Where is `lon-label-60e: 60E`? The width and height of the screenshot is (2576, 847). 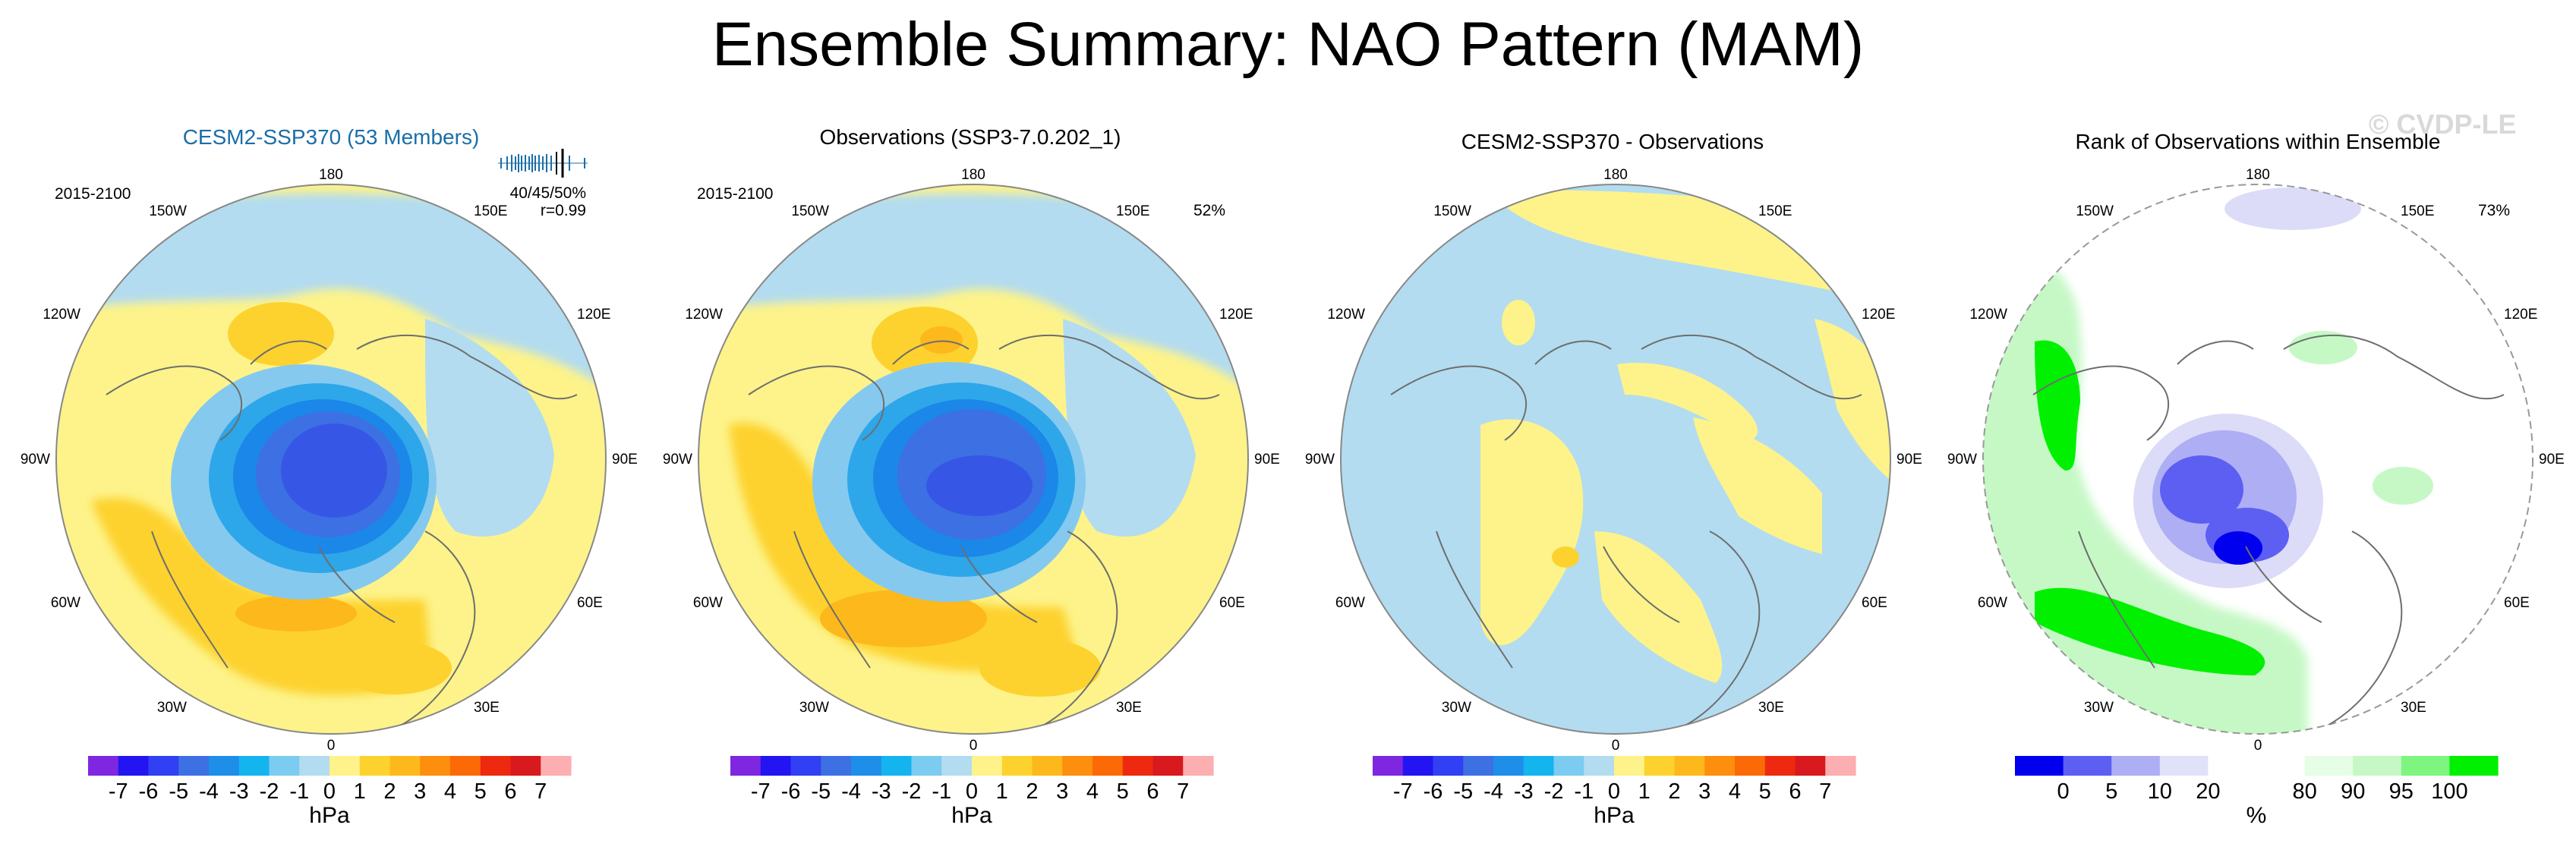 lon-label-60e: 60E is located at coordinates (1232, 603).